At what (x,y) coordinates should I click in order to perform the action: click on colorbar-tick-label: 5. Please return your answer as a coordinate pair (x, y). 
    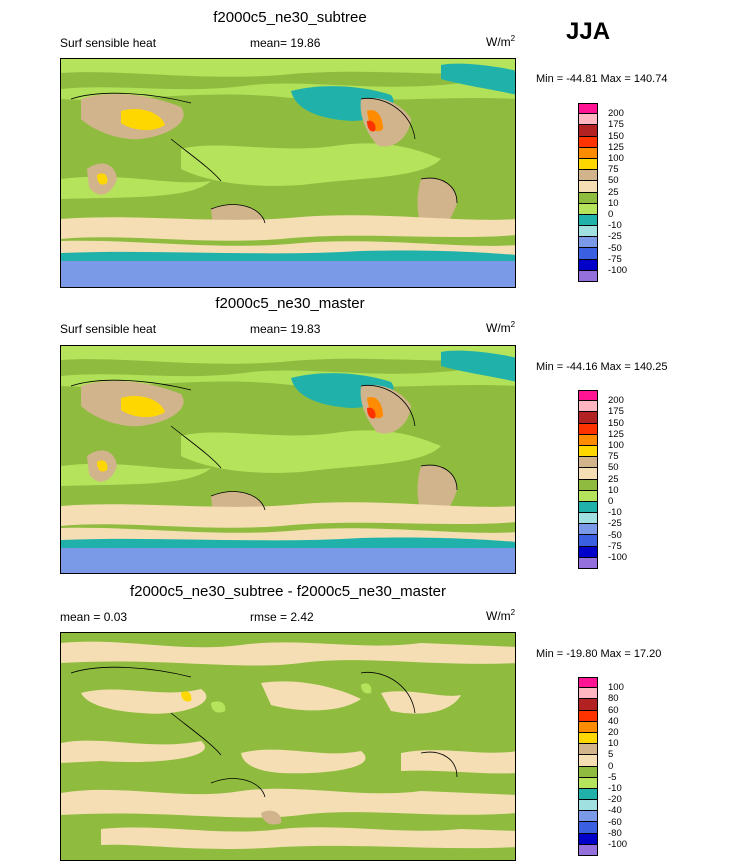
    Looking at the image, I should click on (611, 755).